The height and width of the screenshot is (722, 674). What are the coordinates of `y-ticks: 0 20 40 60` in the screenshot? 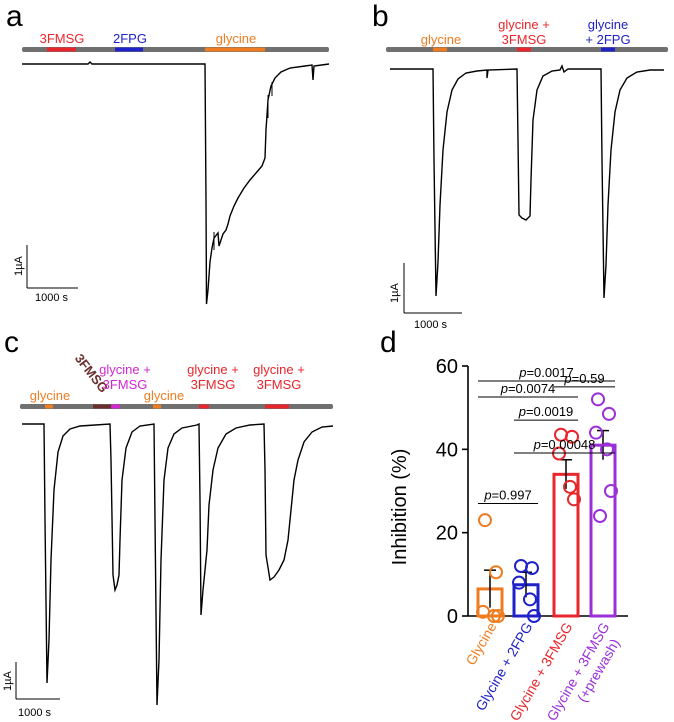 It's located at (452, 492).